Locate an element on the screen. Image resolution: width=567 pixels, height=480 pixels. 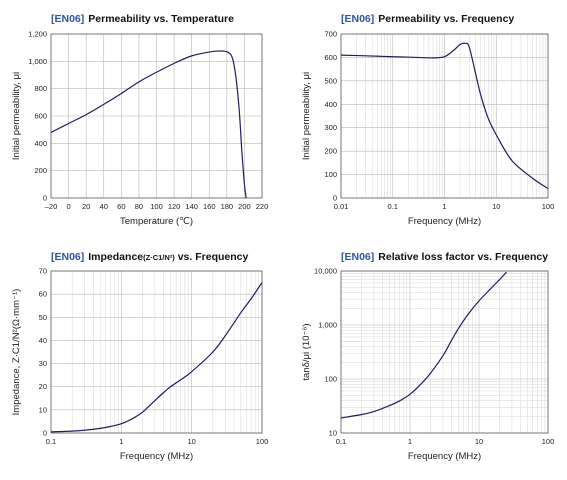
y-tick-label: 60 is located at coordinates (43, 294).